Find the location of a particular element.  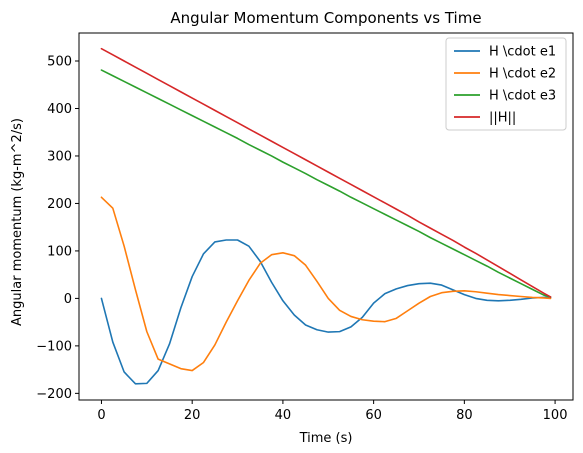

y-tick-label: 100 is located at coordinates (59, 251).